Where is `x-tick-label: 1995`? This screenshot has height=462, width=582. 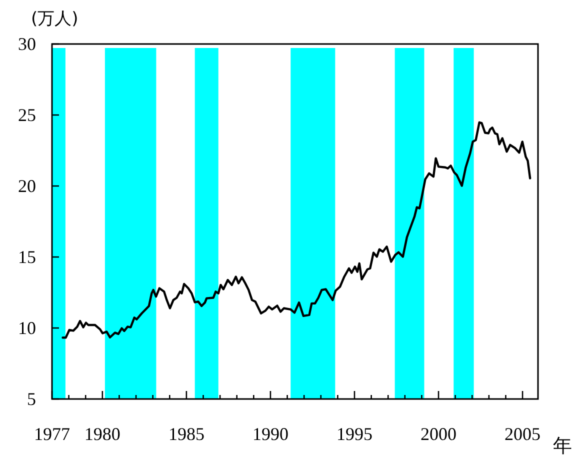
x-tick-label: 1995 is located at coordinates (354, 434).